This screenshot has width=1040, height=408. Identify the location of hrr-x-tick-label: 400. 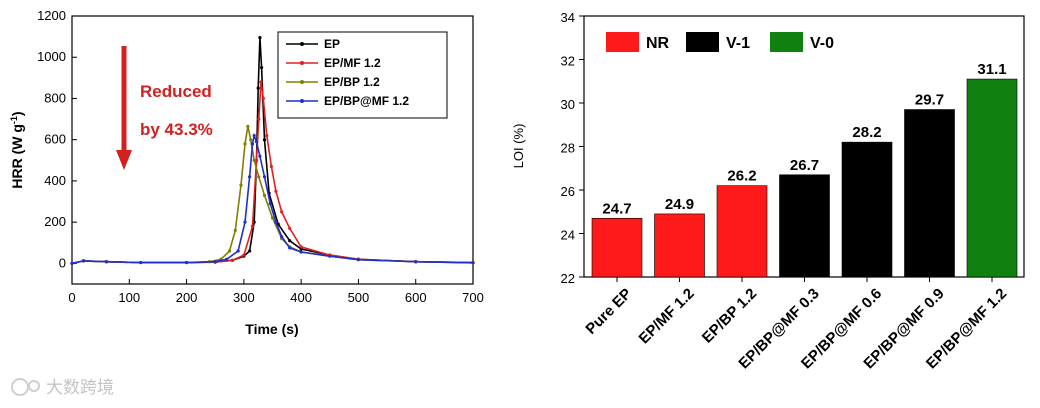
(301, 297).